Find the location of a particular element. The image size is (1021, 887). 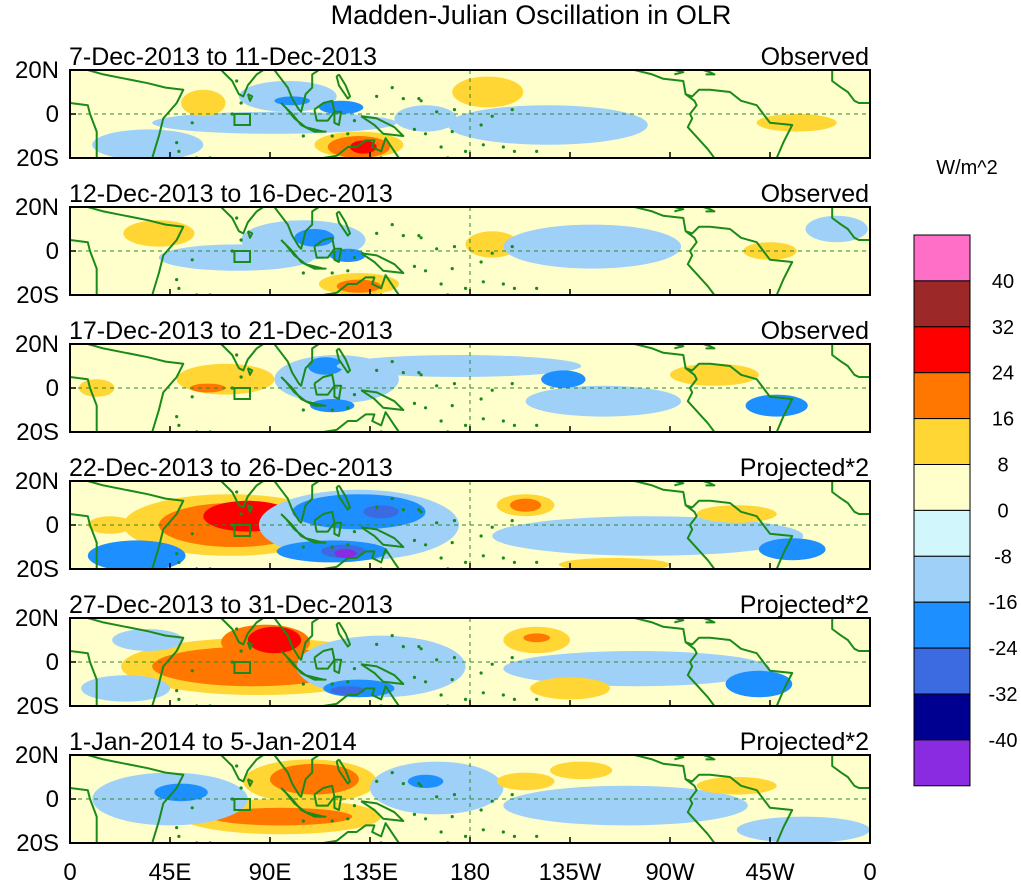

x-tick-label: 0 is located at coordinates (869, 872).